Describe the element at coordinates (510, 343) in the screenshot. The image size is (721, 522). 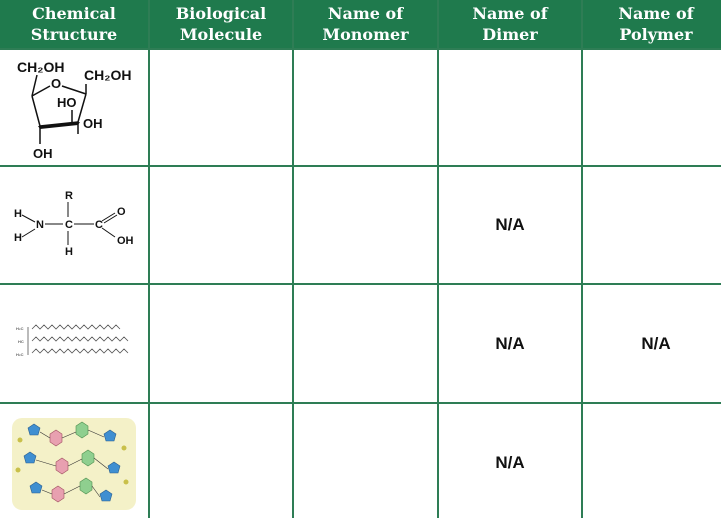
I see `row3-dimer: N/A` at that location.